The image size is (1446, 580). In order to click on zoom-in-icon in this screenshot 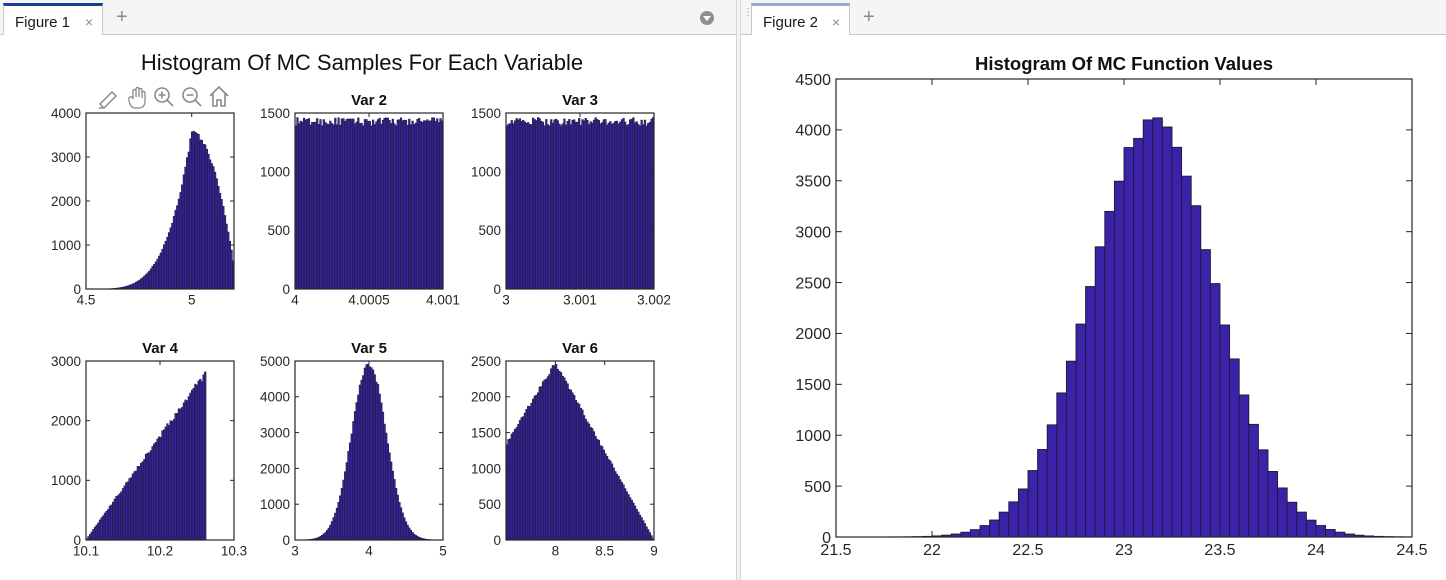, I will do `click(164, 97)`.